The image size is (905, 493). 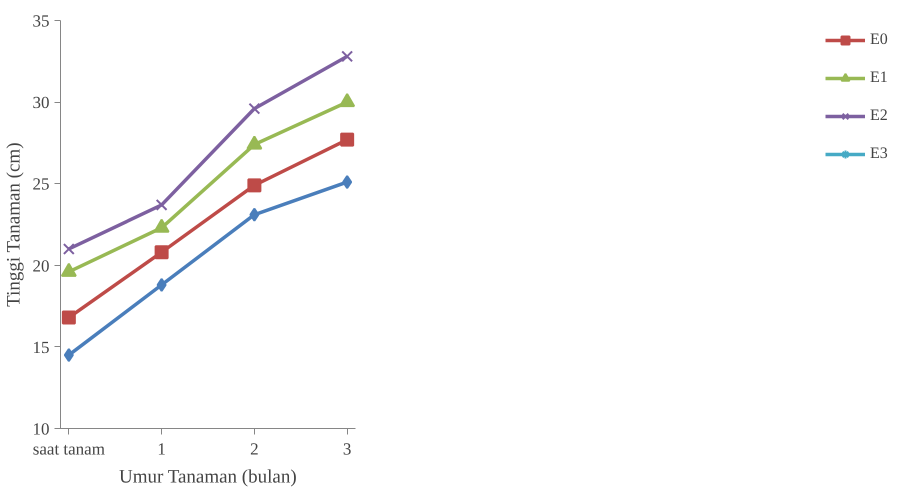 I want to click on y-tick-label: 15, so click(x=41, y=347).